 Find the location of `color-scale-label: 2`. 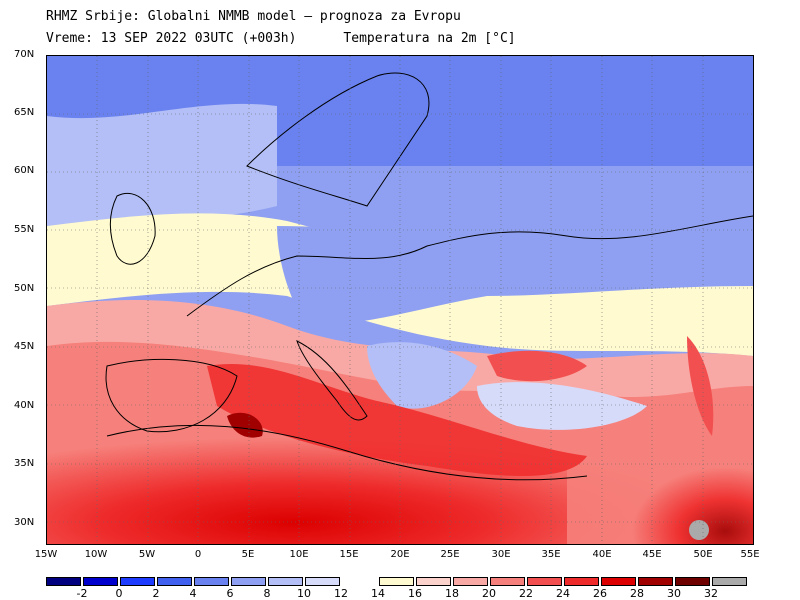

color-scale-label: 2 is located at coordinates (156, 593).